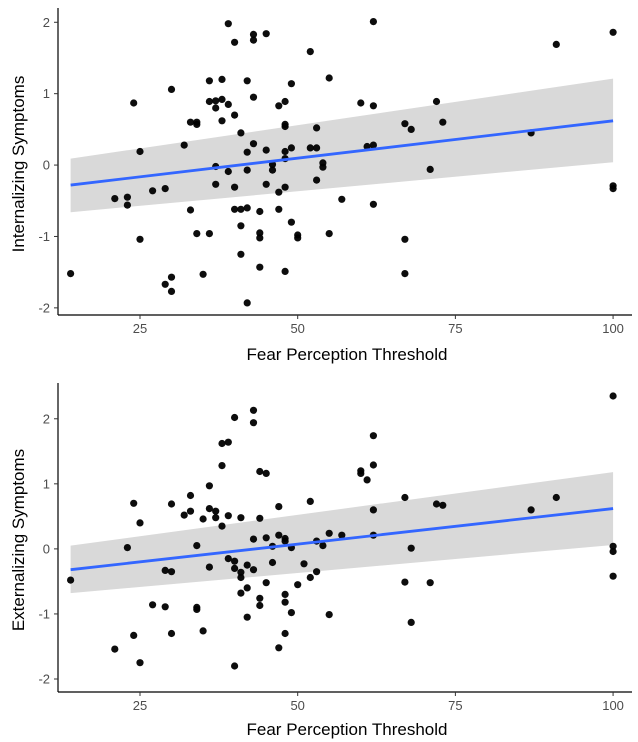  Describe the element at coordinates (347, 729) in the screenshot. I see `x-axis-title-externalizing: Fear Perception Threshold` at that location.